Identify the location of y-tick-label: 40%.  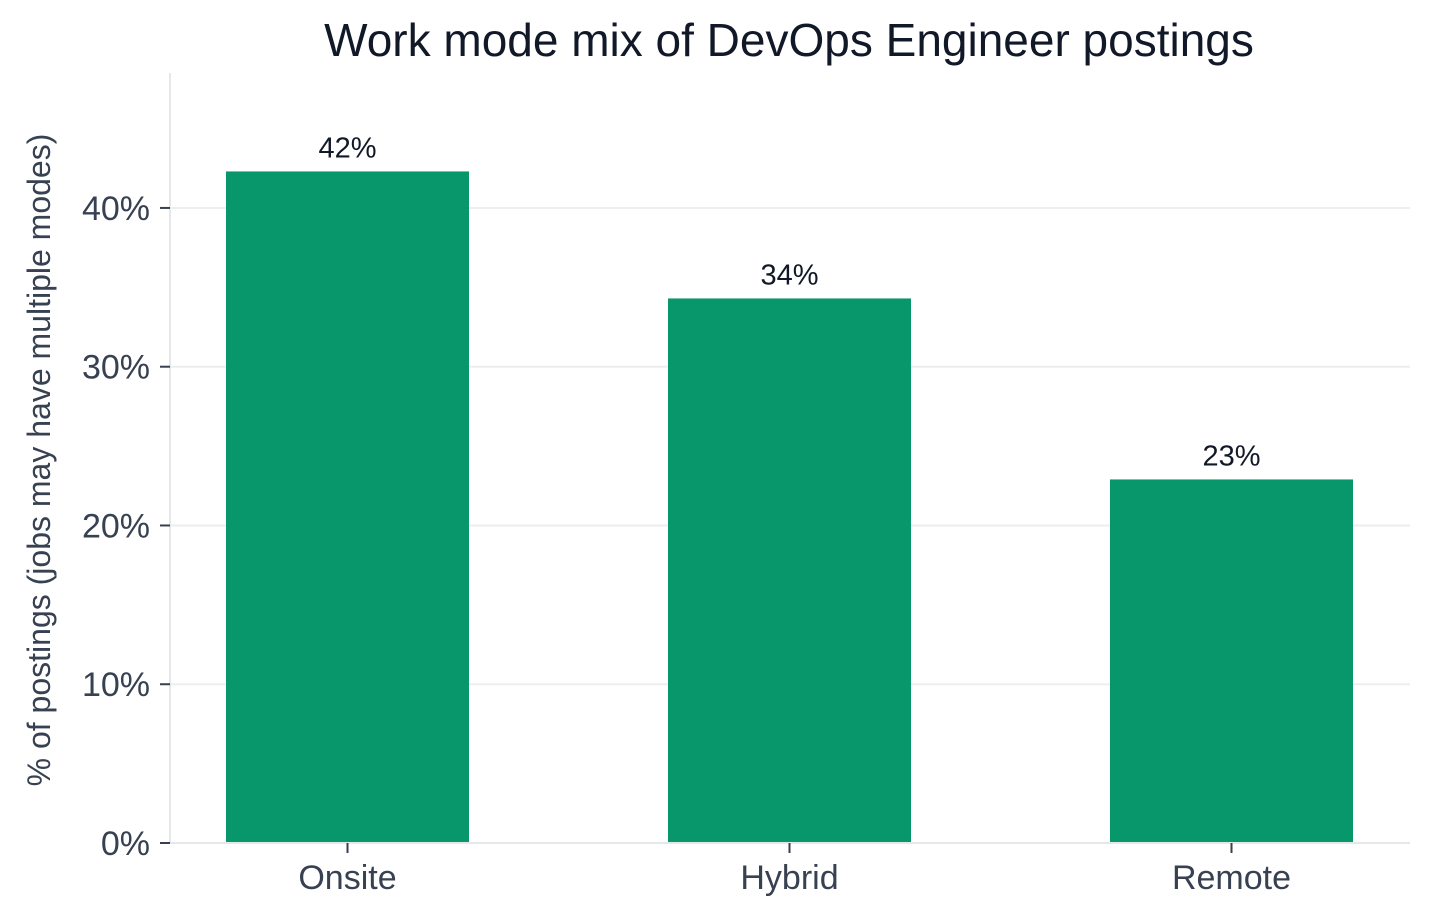
(116, 209).